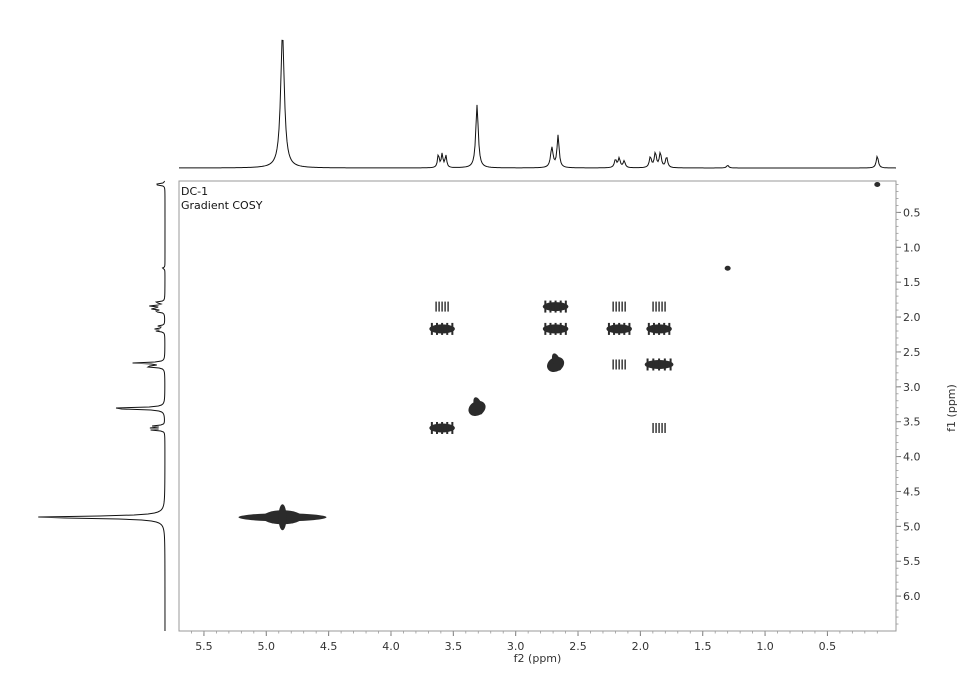  What do you see at coordinates (912, 491) in the screenshot?
I see `y-tick-label: 4.5` at bounding box center [912, 491].